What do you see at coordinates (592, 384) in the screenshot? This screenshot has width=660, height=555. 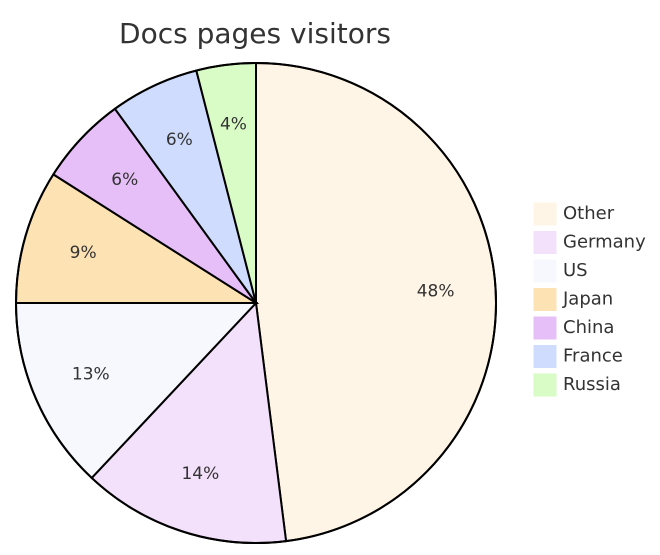 I see `legend-label: Russia` at bounding box center [592, 384].